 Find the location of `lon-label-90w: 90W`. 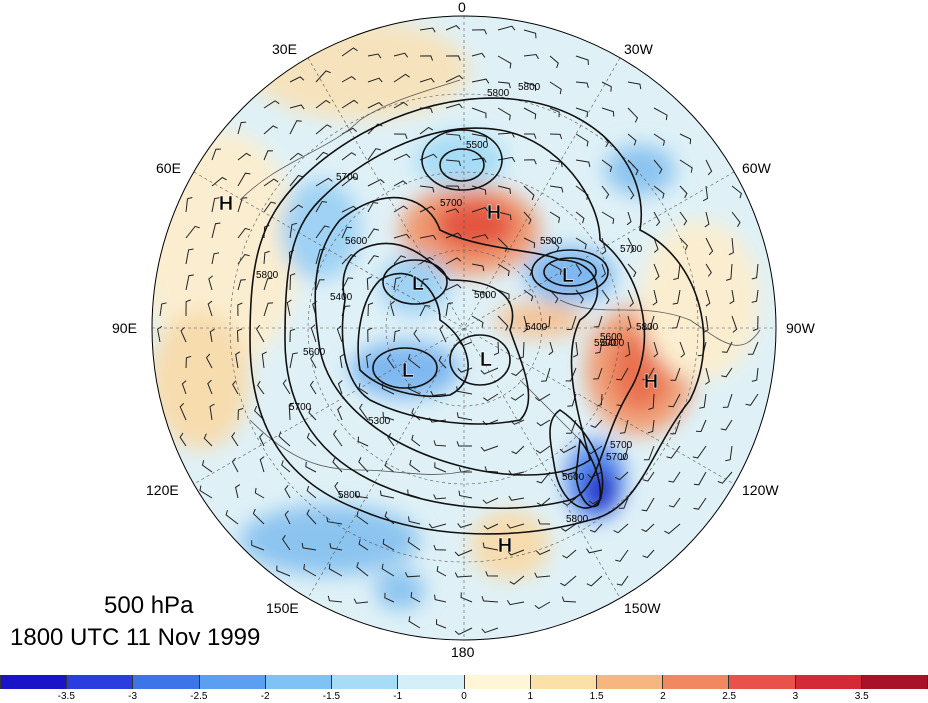

lon-label-90w: 90W is located at coordinates (800, 328).